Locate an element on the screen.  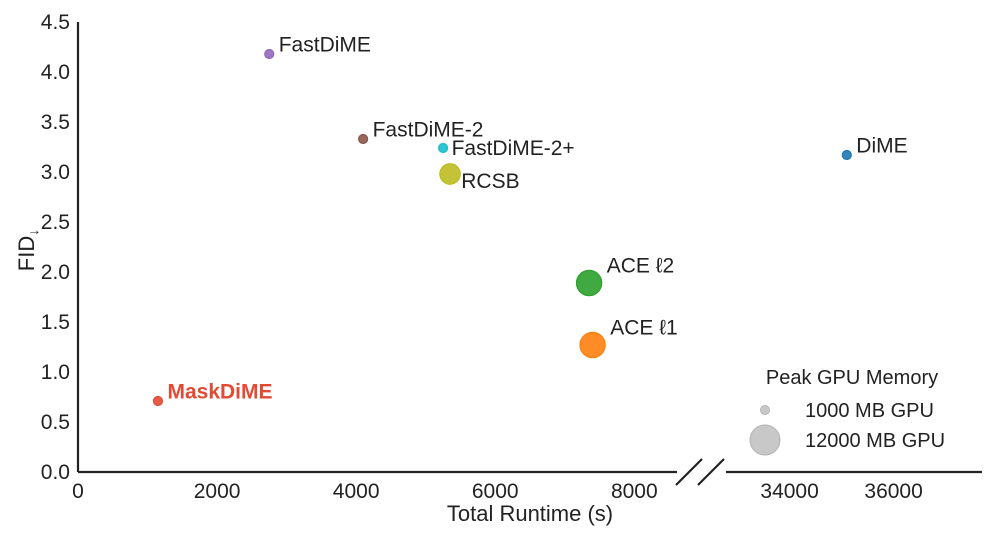
y-tick-label: 1.0 is located at coordinates (55, 372).